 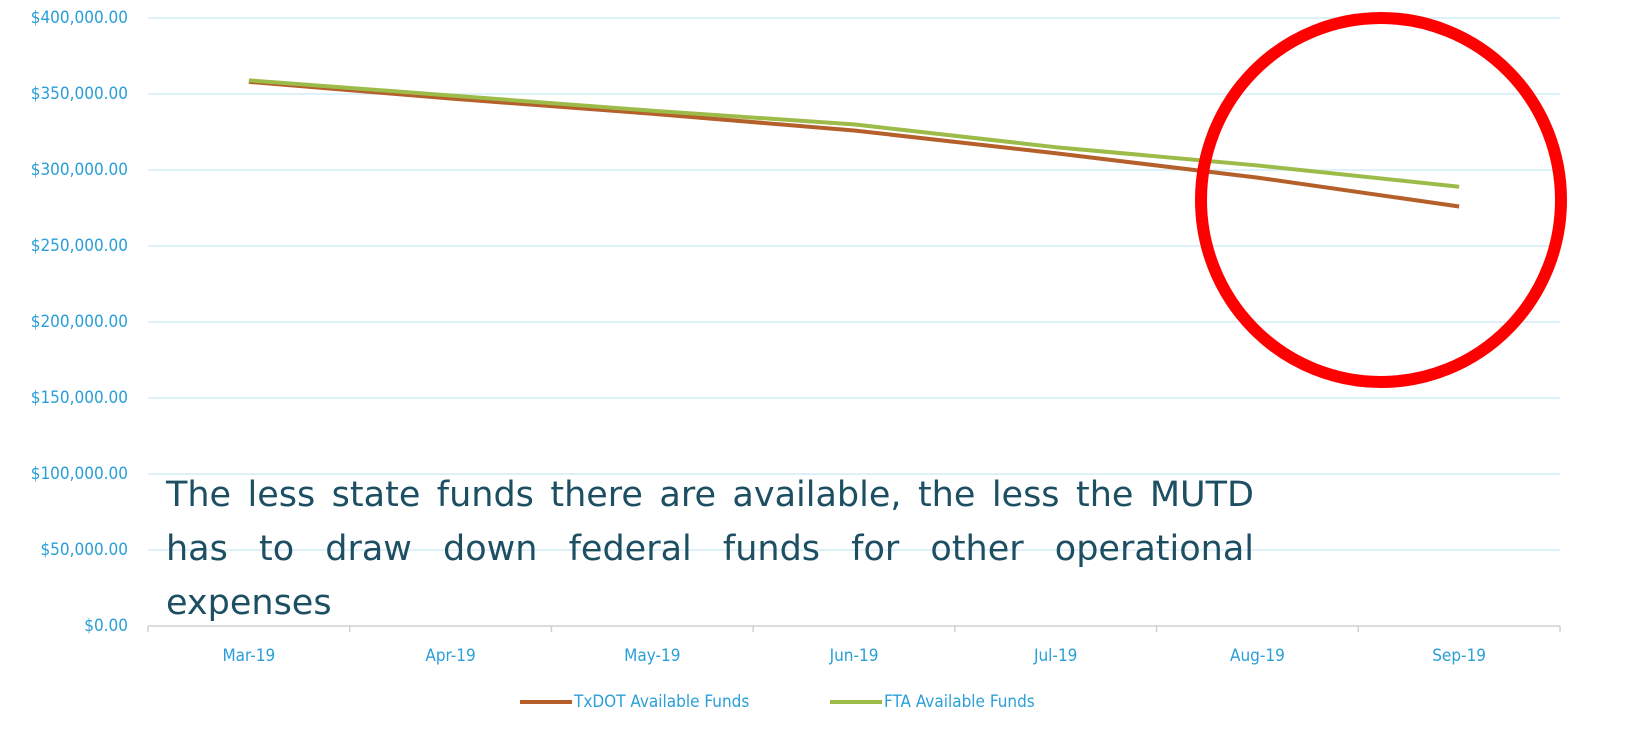 What do you see at coordinates (84, 550) in the screenshot?
I see `y-tick-label: $50,000.00` at bounding box center [84, 550].